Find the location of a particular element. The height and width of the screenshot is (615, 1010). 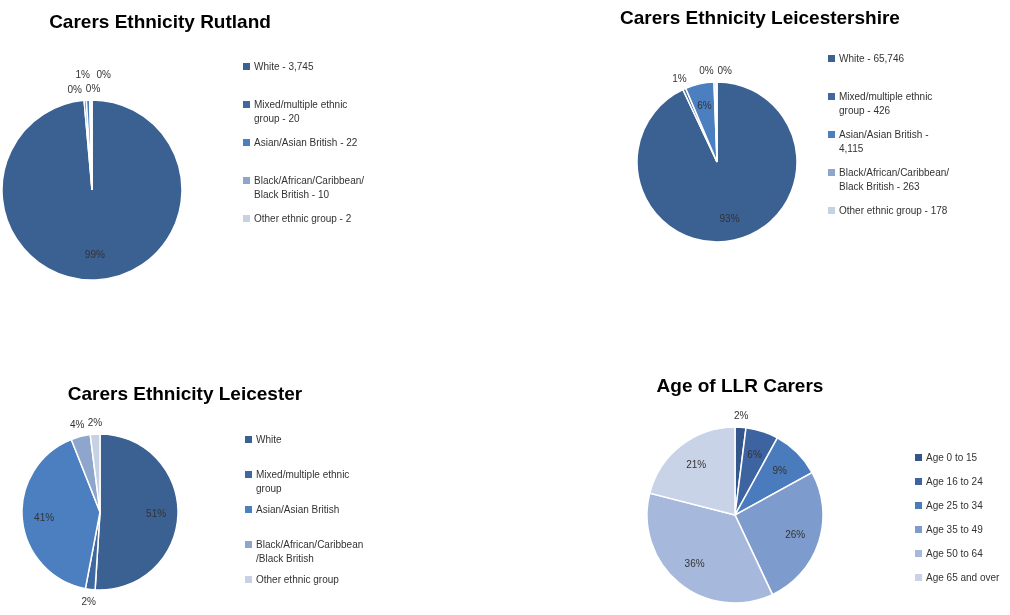

legend-label: Age 25 to 34 is located at coordinates (955, 505).